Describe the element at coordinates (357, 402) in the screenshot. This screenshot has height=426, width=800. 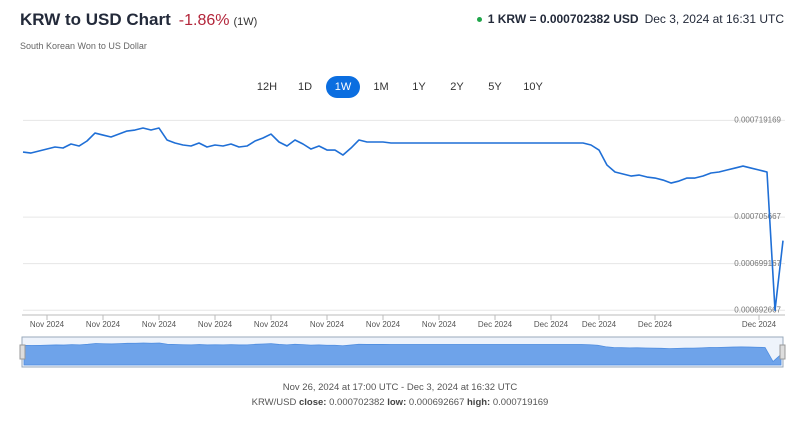
I see `close: 0.000702382` at that location.